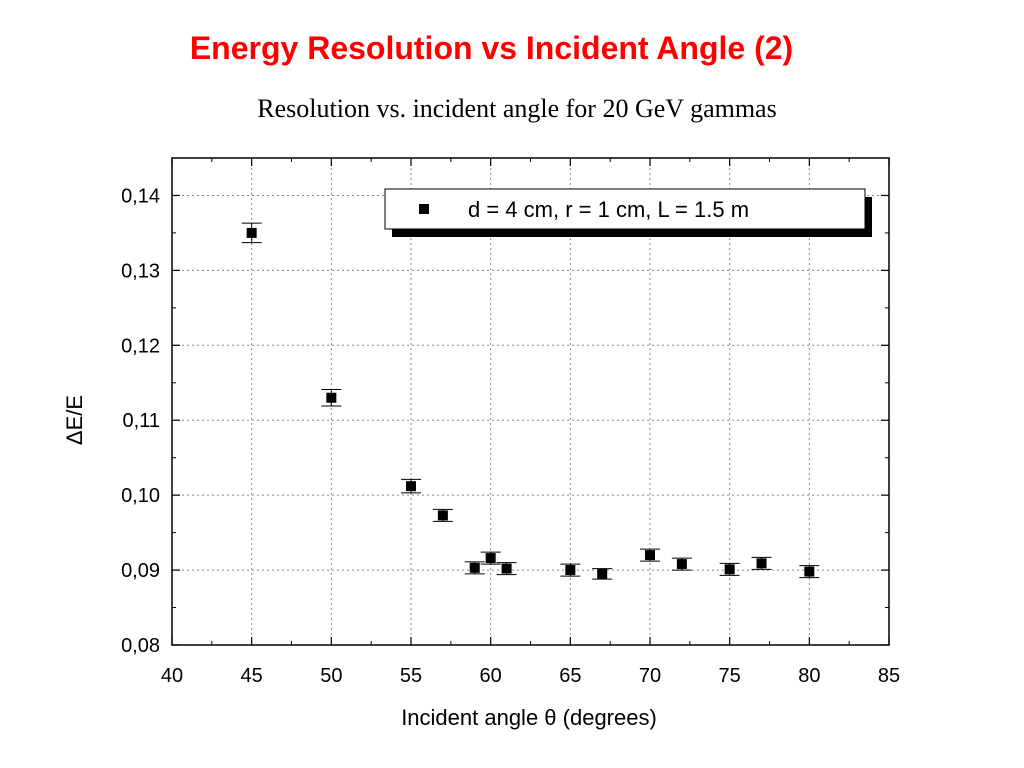  Describe the element at coordinates (411, 676) in the screenshot. I see `x-tick-label: 55` at that location.